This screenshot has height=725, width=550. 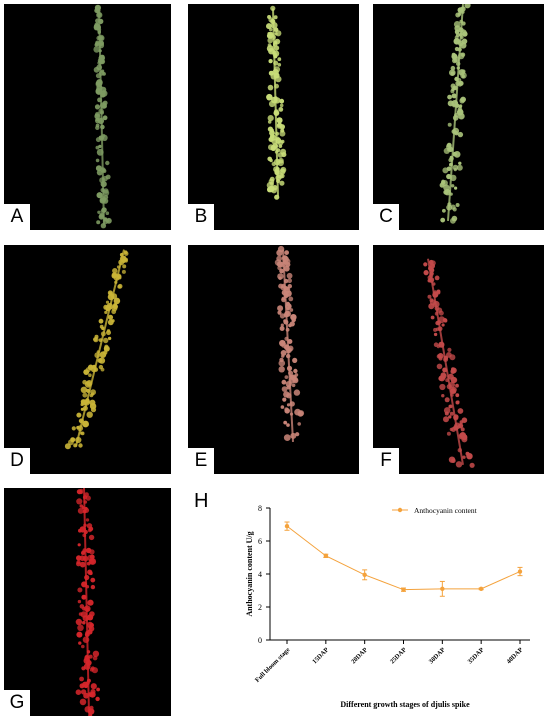 I want to click on panel-label: G, so click(x=17, y=703).